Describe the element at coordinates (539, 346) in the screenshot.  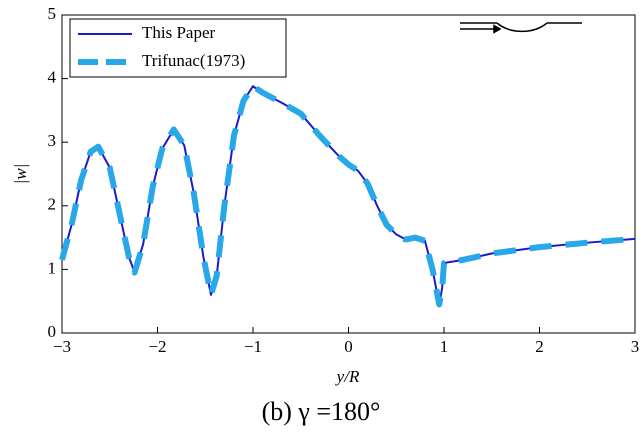
I see `x-tick-label: 2` at that location.